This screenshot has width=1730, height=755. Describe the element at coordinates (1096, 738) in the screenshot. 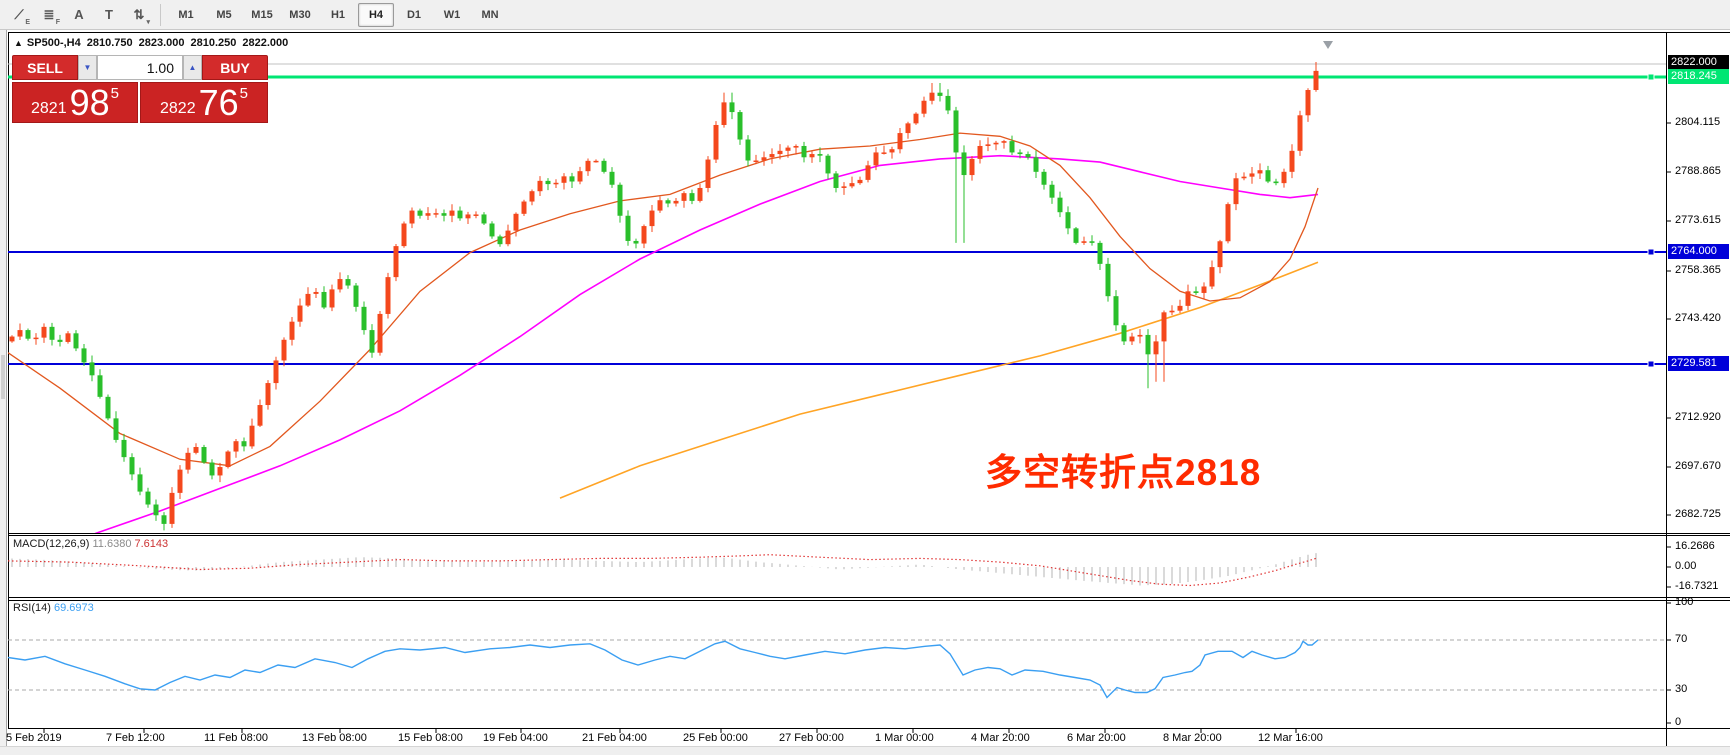

I see `time-axis-label: 6 Mar 20:00` at that location.